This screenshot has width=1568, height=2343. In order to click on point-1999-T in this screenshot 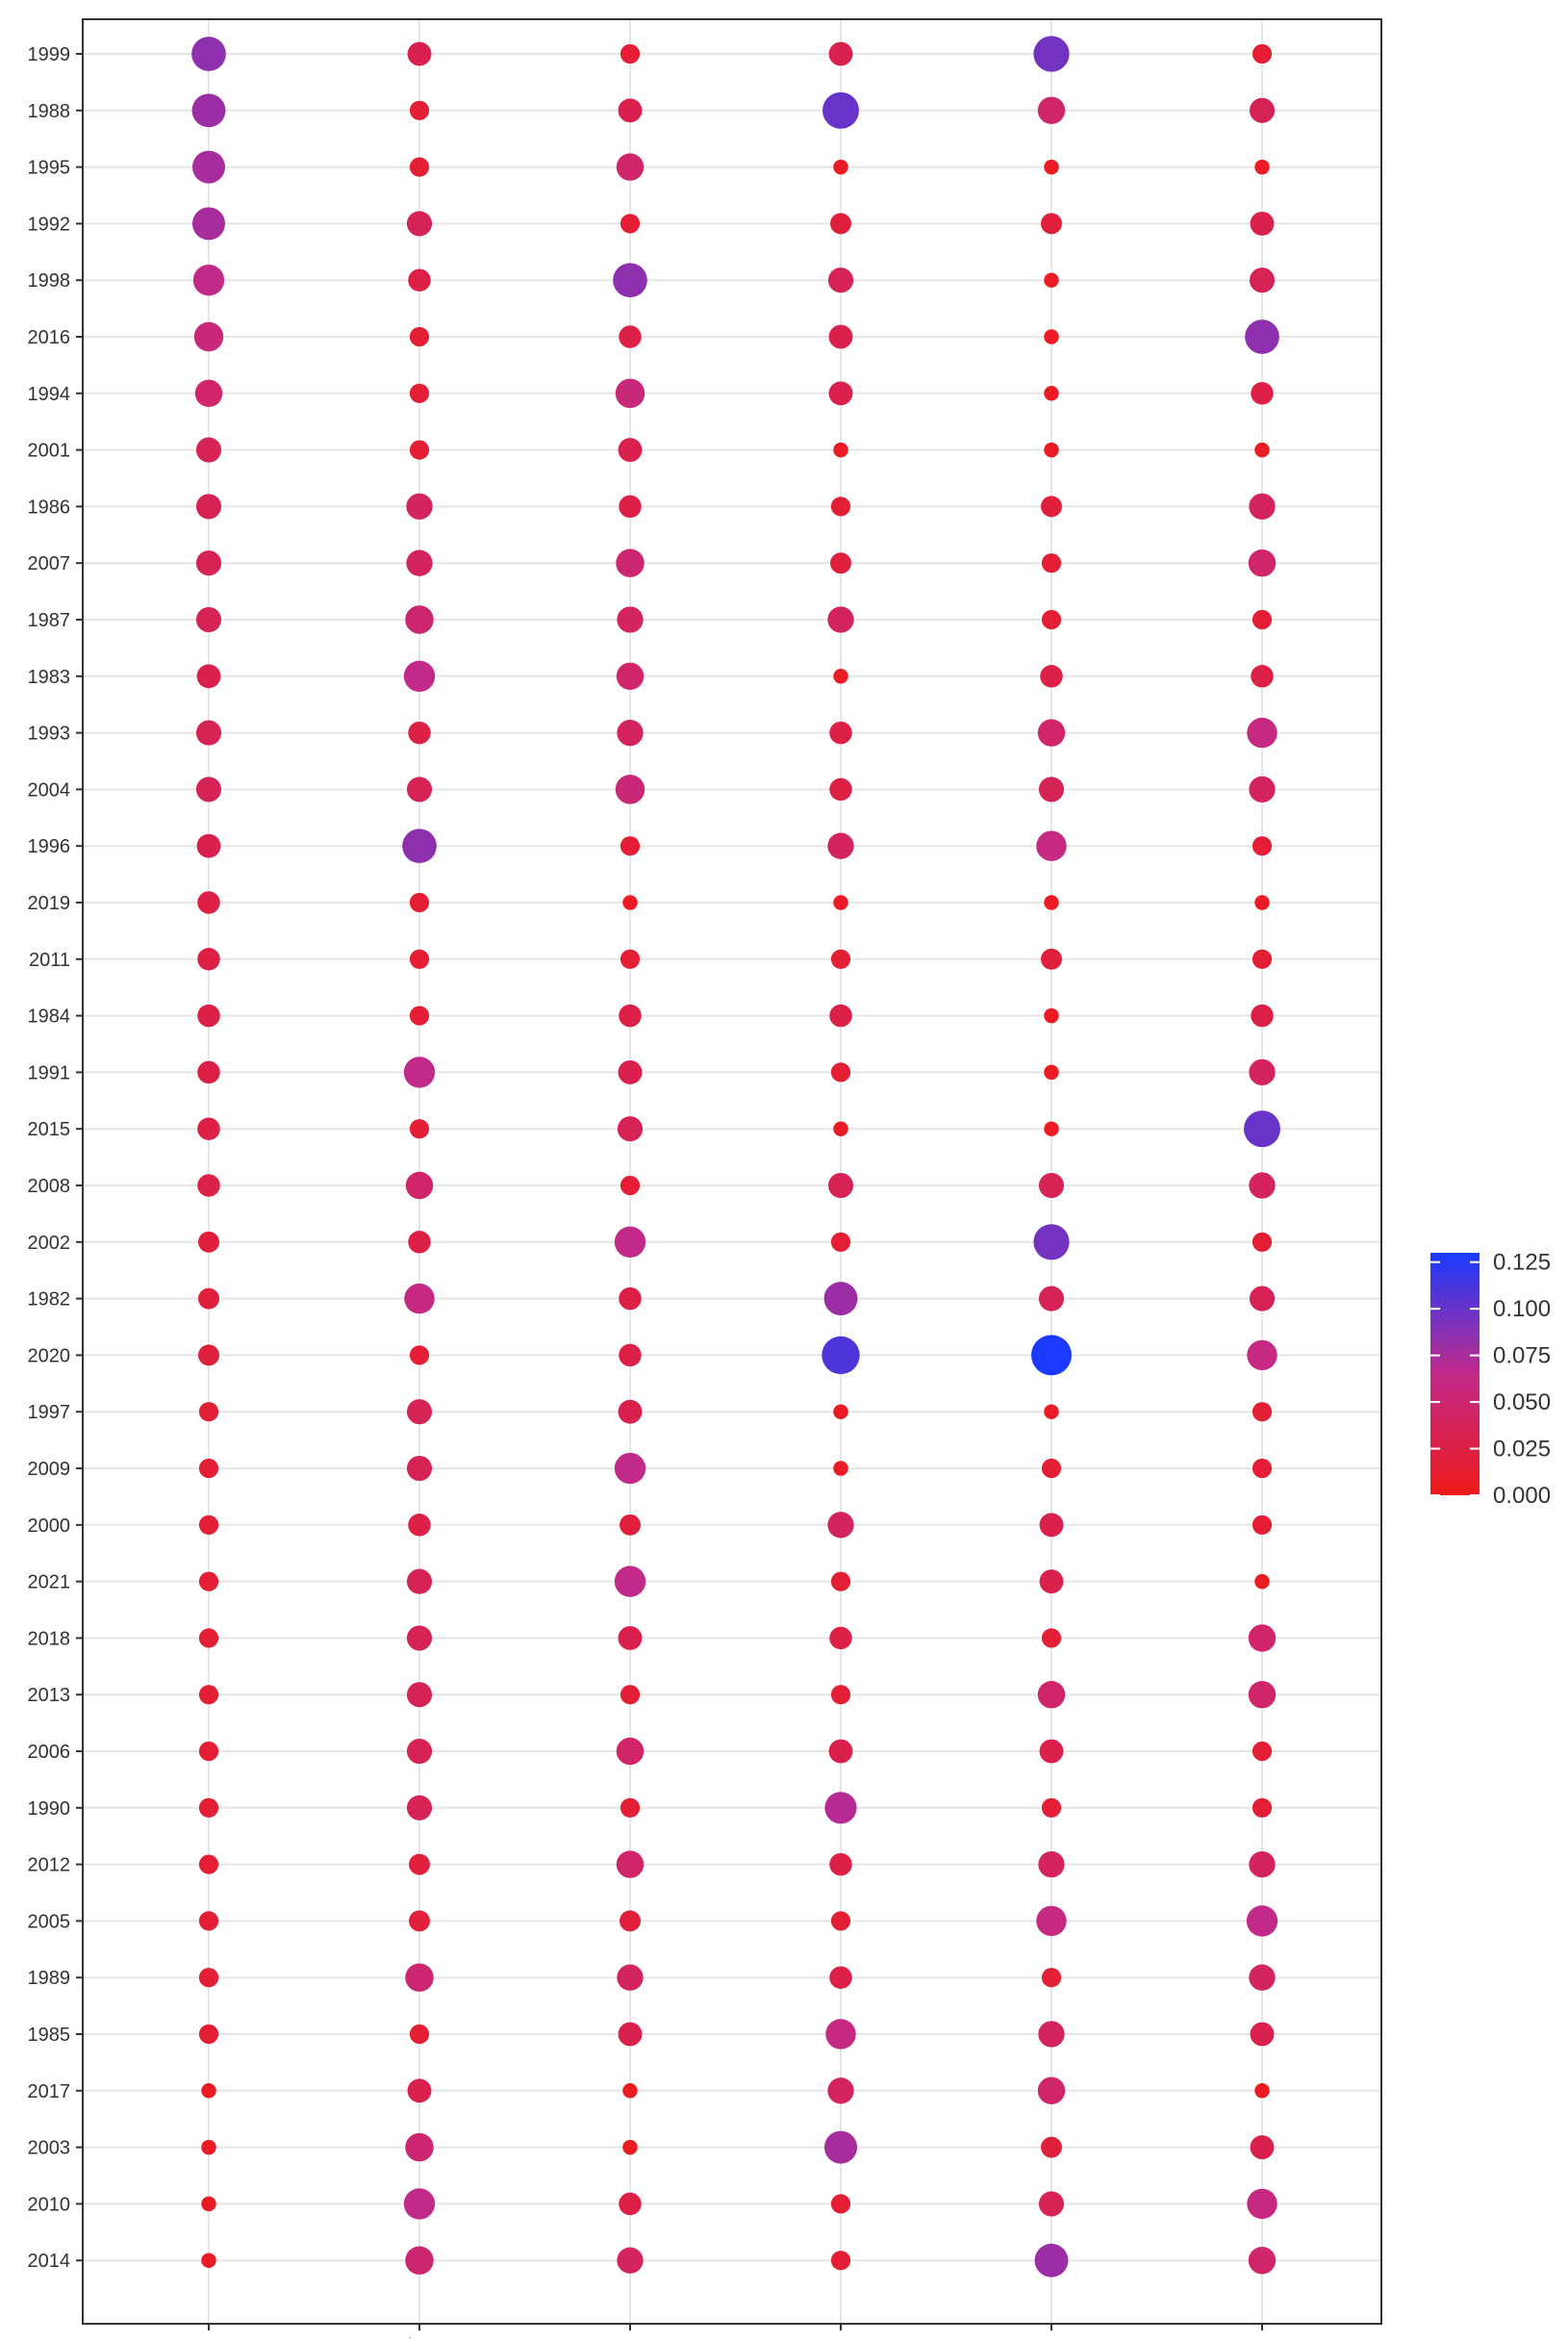, I will do `click(419, 53)`.